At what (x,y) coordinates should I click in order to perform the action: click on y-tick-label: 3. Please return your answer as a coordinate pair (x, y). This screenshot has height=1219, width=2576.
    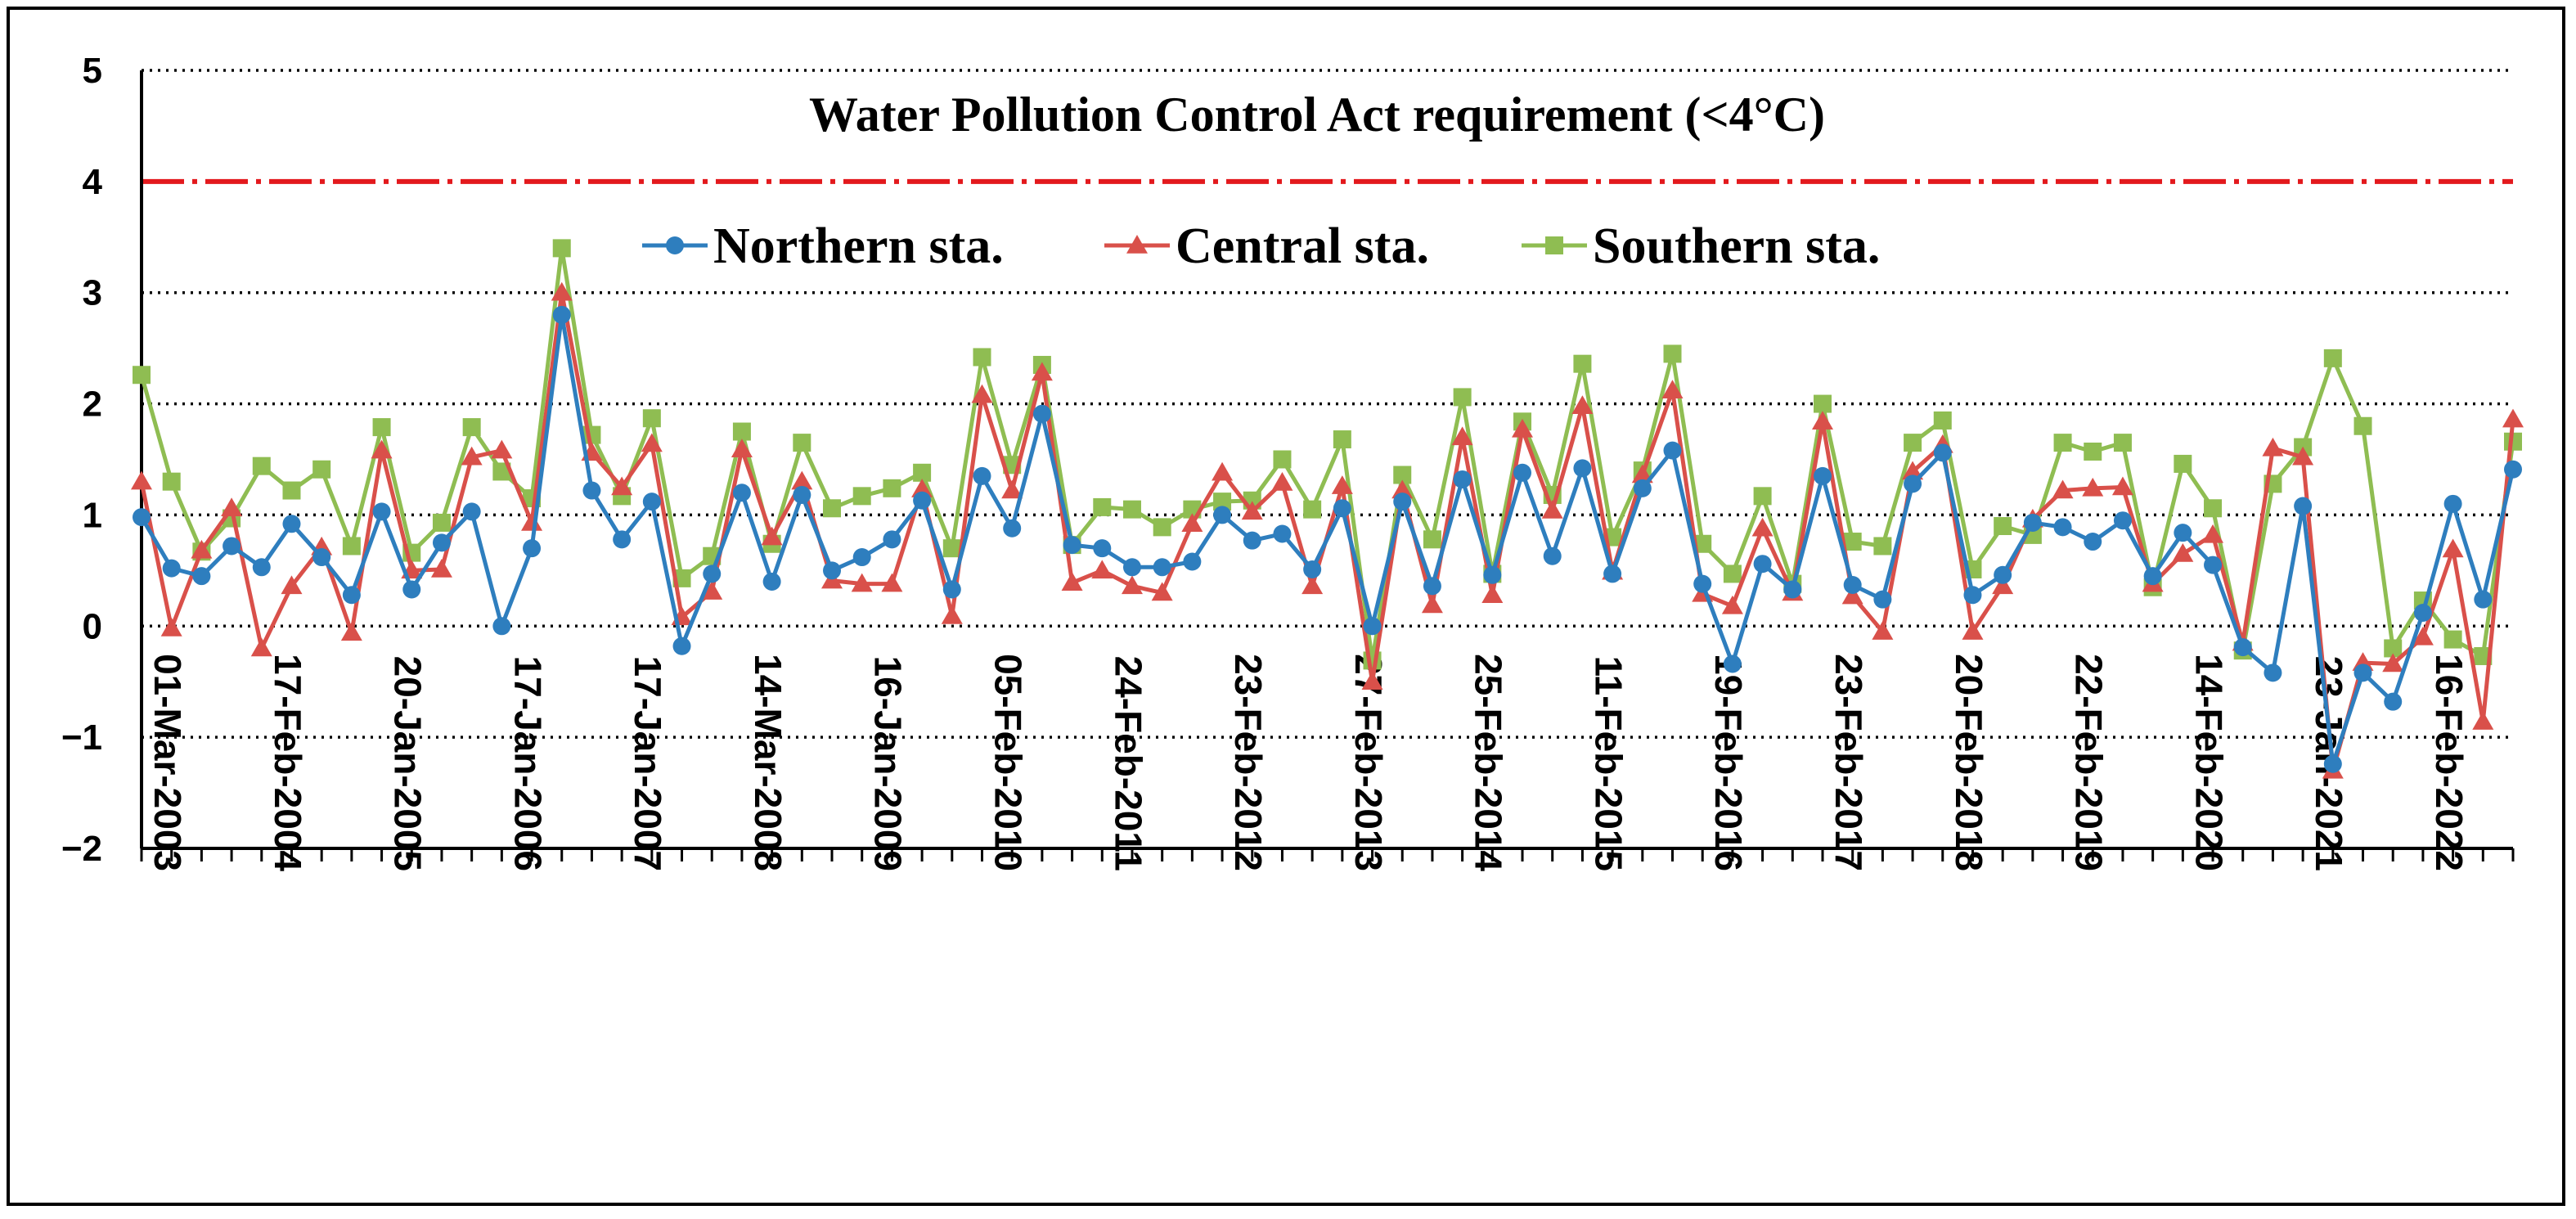
    Looking at the image, I should click on (92, 293).